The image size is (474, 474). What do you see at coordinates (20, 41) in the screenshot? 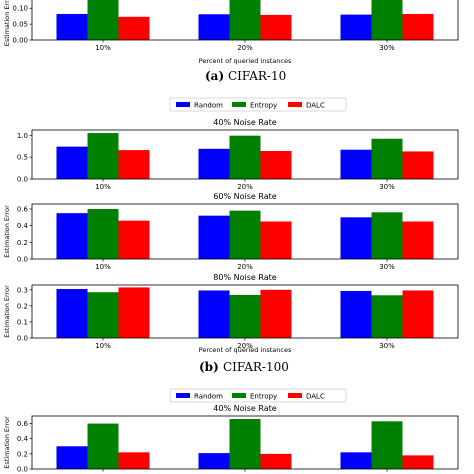
I see `y-tick-label: 0.00` at bounding box center [20, 41].